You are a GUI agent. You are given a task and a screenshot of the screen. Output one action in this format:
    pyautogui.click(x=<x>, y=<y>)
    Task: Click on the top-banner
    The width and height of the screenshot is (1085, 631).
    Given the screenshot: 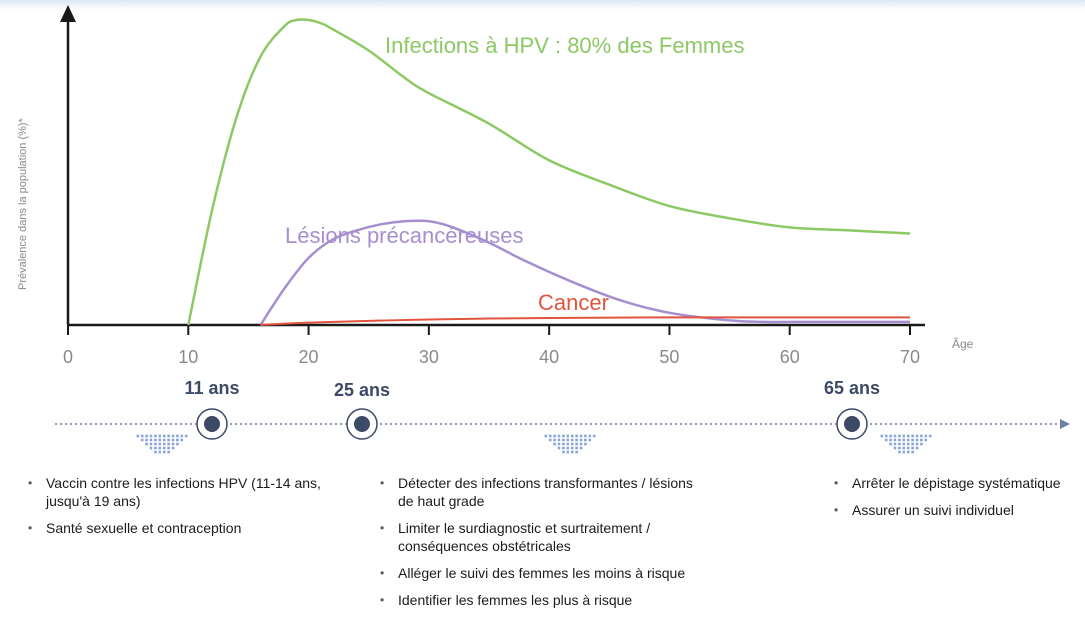 What is the action you would take?
    pyautogui.click(x=542, y=5)
    